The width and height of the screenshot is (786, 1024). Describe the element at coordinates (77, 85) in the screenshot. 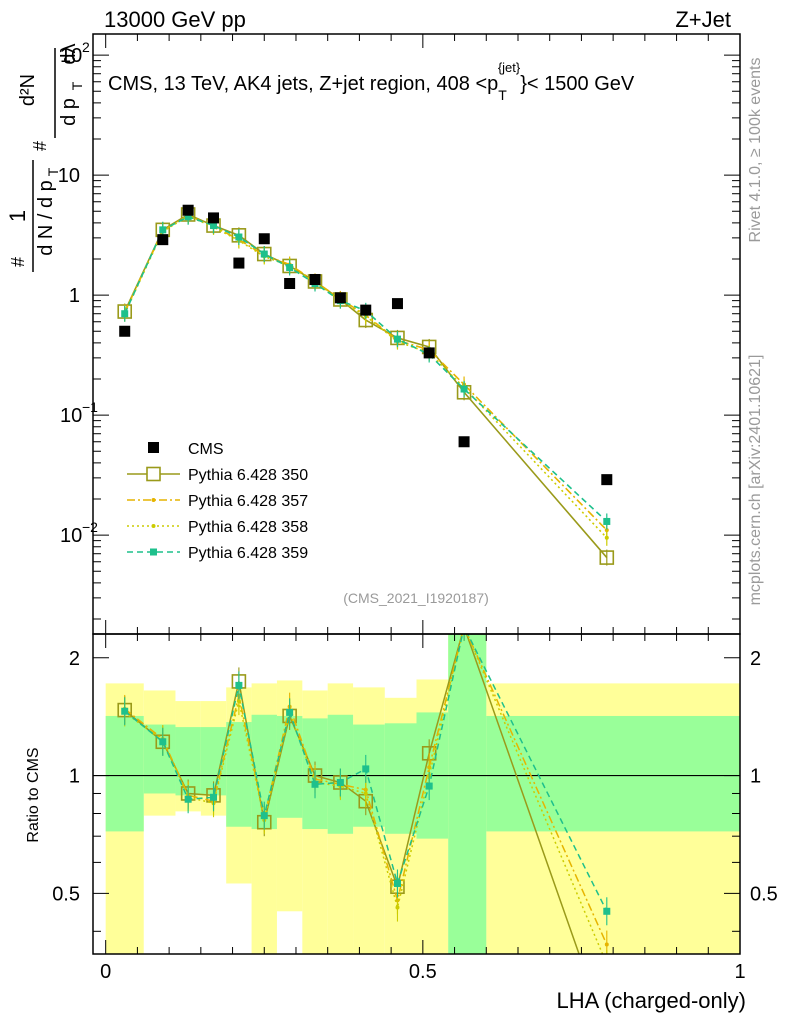

I see `ylabel-subscript-T2: T` at that location.